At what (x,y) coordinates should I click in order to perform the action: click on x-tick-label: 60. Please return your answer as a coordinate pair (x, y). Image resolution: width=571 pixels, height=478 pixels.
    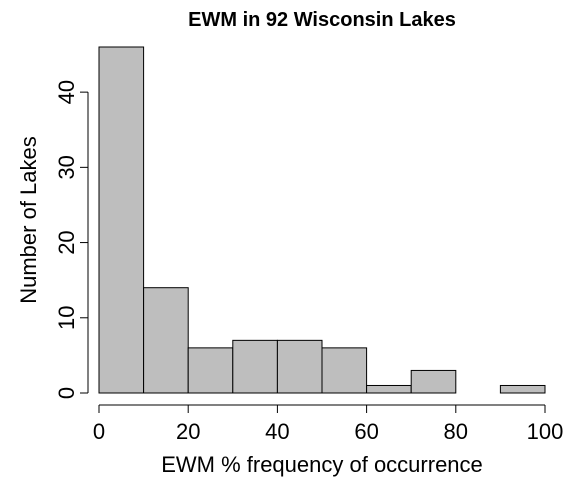
    Looking at the image, I should click on (366, 431).